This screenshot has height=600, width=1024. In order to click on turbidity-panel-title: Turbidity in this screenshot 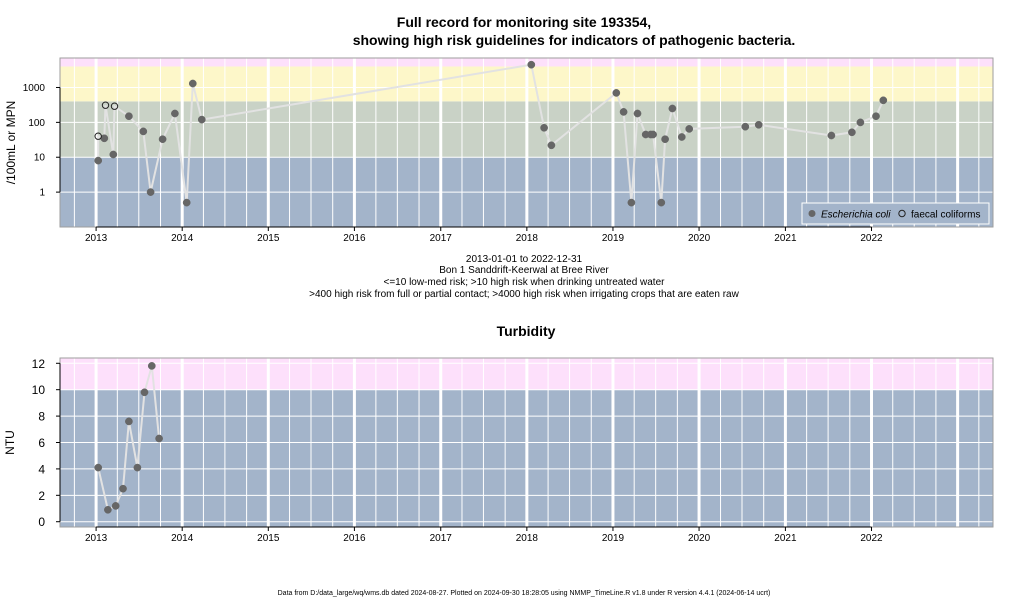, I will do `click(526, 331)`.